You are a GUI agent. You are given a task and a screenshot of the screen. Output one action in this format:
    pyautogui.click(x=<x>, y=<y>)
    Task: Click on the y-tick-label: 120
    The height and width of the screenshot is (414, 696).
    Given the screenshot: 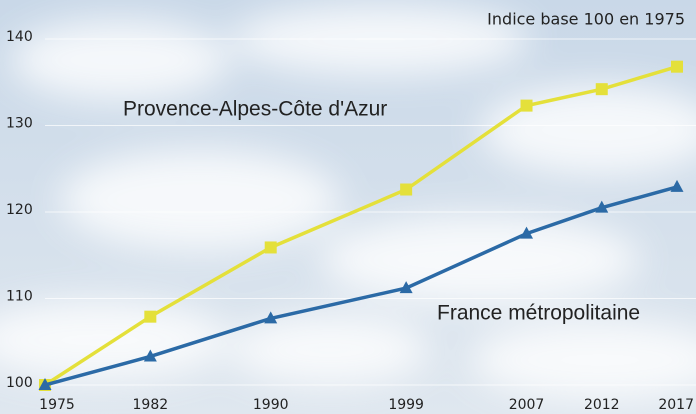 What is the action you would take?
    pyautogui.click(x=19, y=210)
    